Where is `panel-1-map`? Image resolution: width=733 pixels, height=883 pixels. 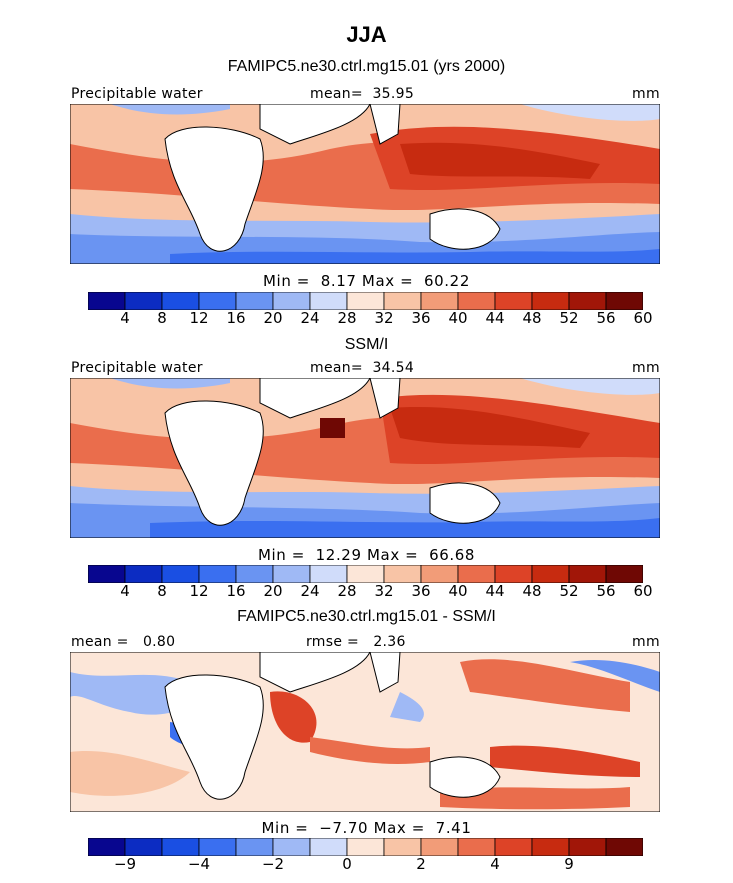
panel-1-map is located at coordinates (365, 184).